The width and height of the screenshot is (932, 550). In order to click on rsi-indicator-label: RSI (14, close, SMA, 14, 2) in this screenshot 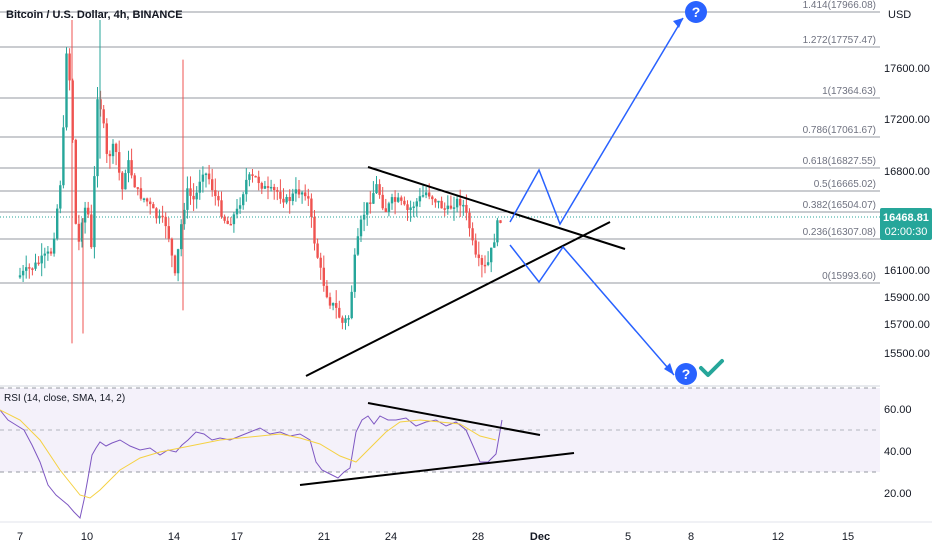, I will do `click(64, 398)`.